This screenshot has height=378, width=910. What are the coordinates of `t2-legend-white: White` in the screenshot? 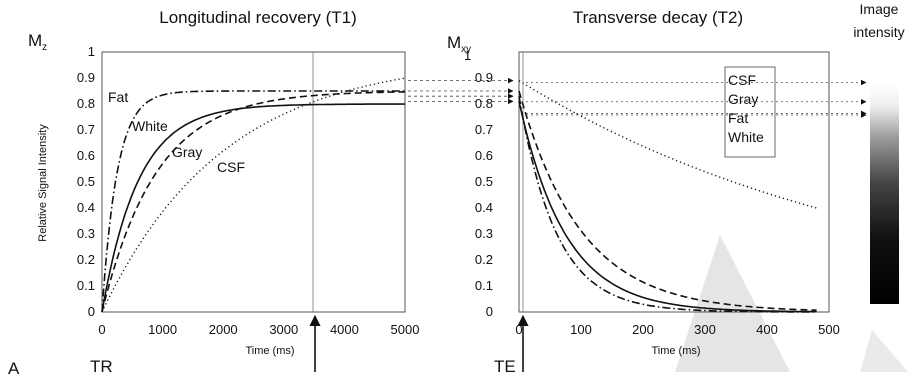 It's located at (746, 137).